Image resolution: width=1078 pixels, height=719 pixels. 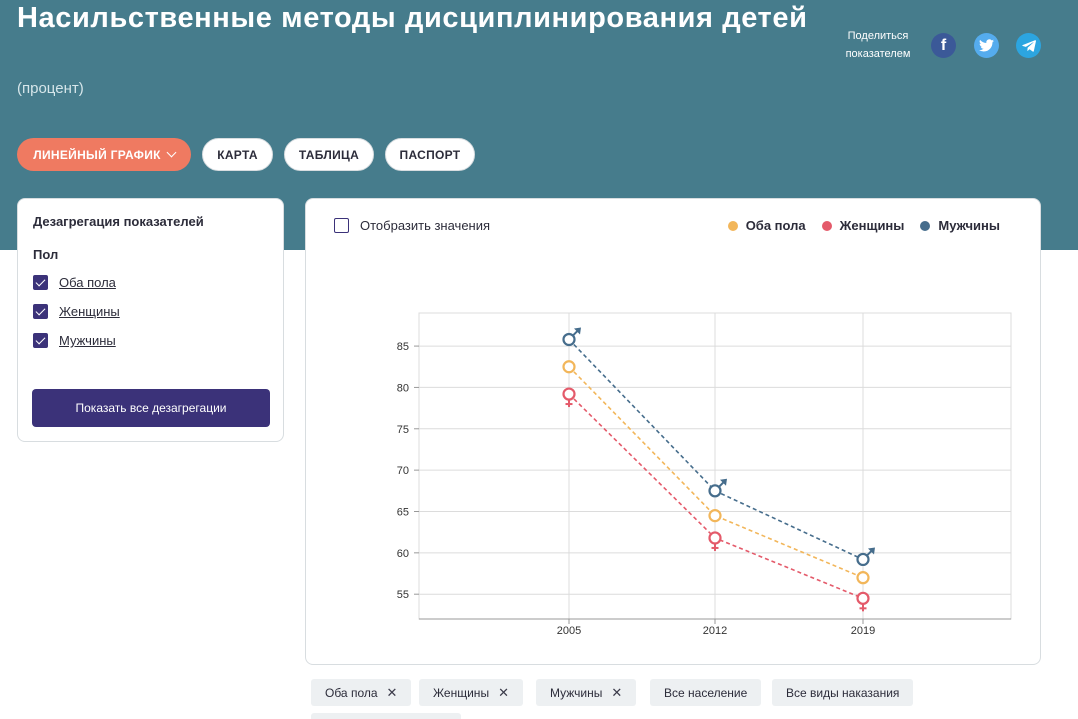 What do you see at coordinates (403, 554) in the screenshot?
I see `y-tick-label: 60` at bounding box center [403, 554].